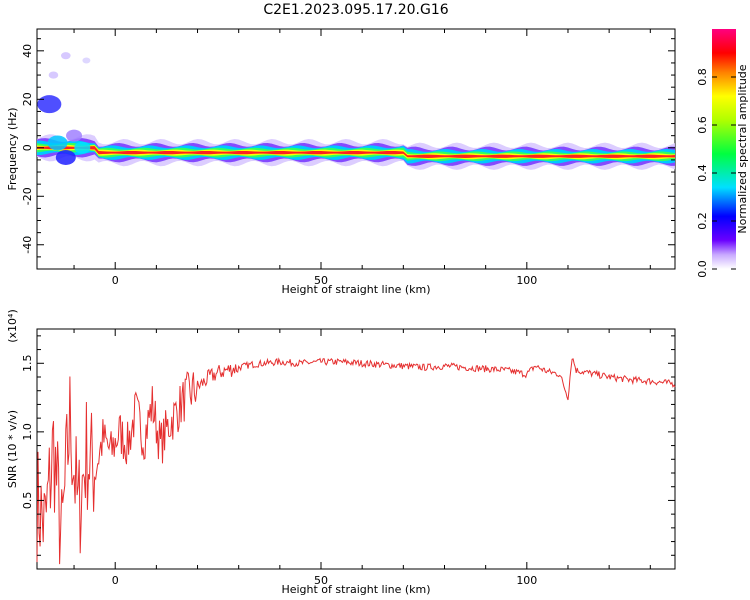  I want to click on y-tick-label: -40, so click(27, 245).